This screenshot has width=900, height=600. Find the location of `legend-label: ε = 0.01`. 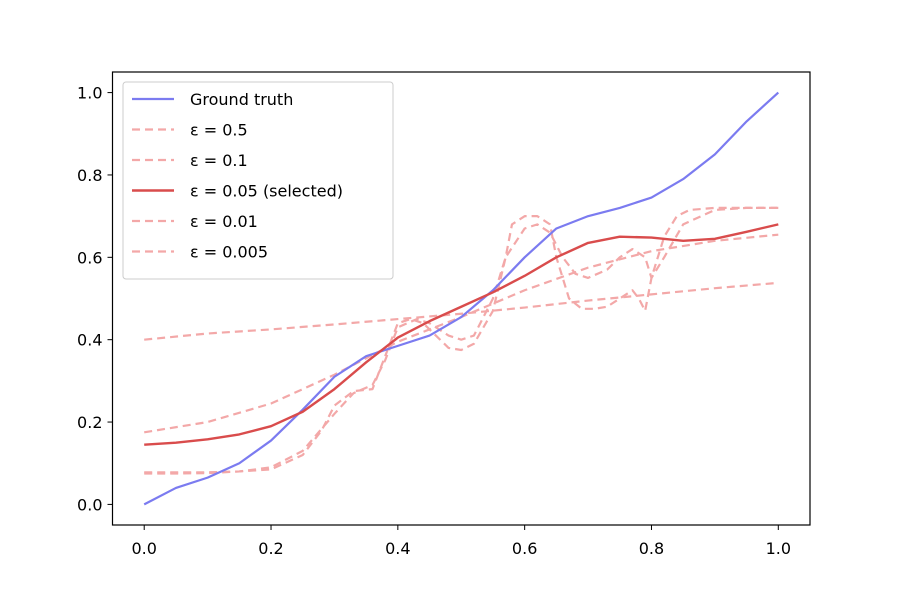

legend-label: ε = 0.01 is located at coordinates (224, 221).